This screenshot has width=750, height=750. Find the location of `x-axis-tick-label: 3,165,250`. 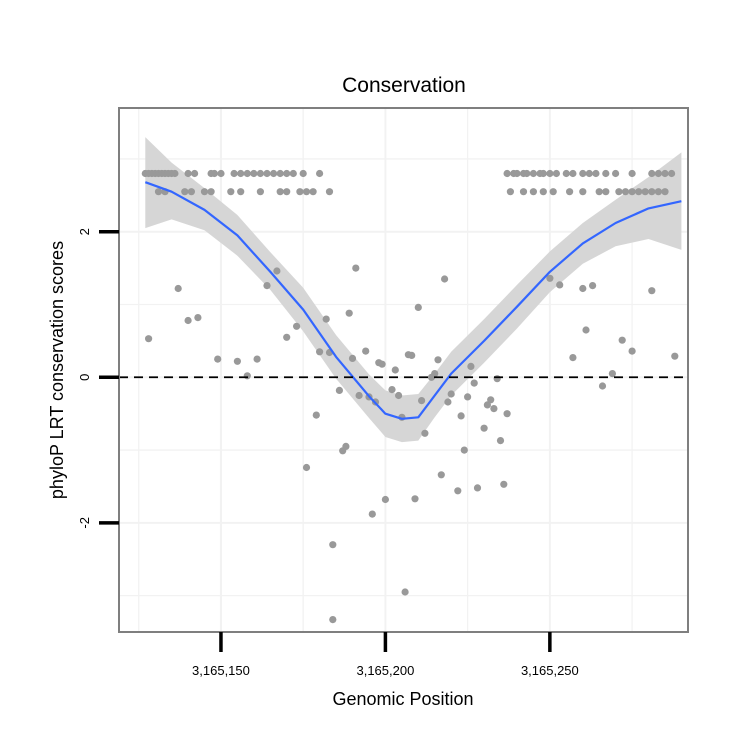

x-axis-tick-label: 3,165,250 is located at coordinates (550, 670).